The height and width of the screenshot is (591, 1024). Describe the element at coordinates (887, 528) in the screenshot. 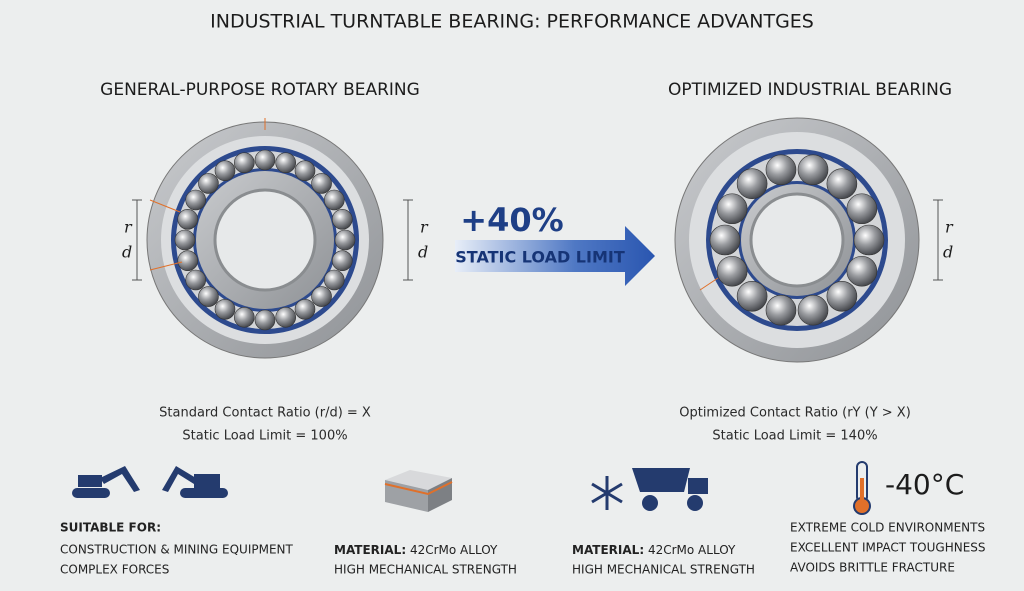

I see `cold-line: EXTREME COLD ENVIRONMENTS` at that location.